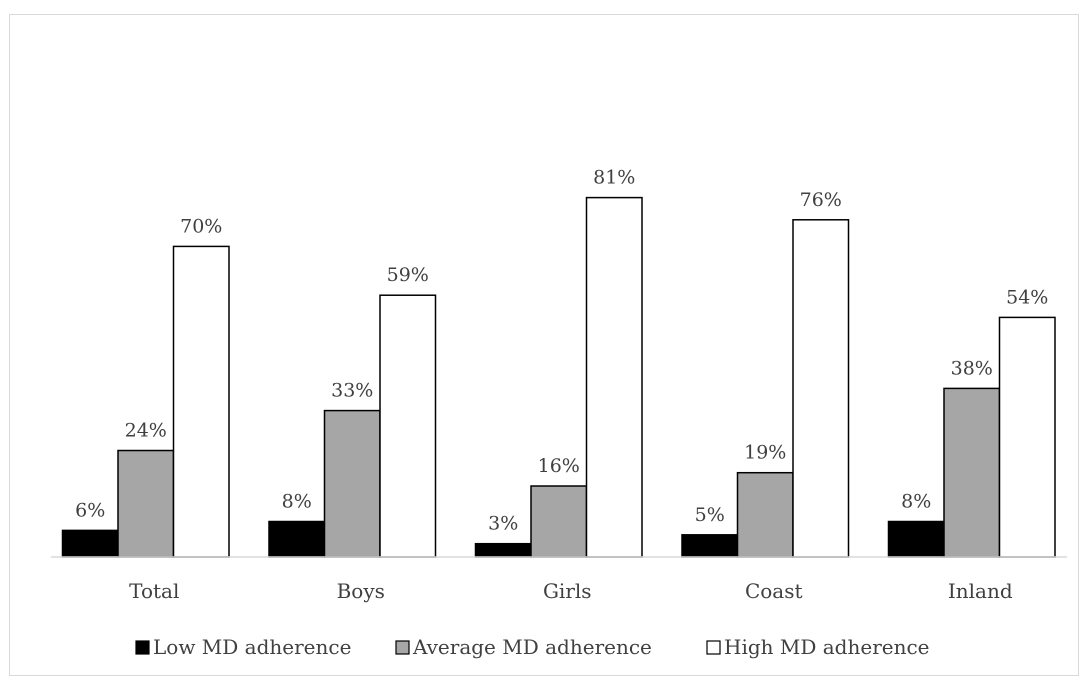 Image resolution: width=1088 pixels, height=680 pixels. I want to click on bar-inland-average, so click(972, 472).